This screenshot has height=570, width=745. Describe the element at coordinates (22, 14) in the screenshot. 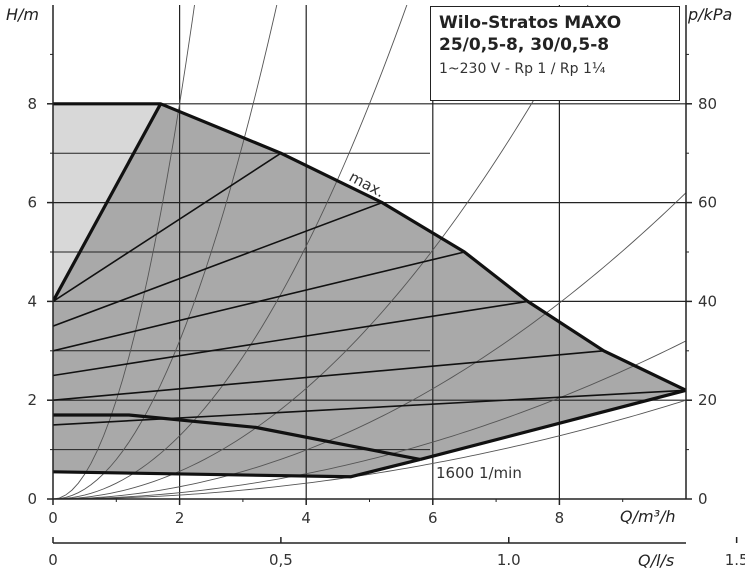

I see `y-axis-title: H/m` at that location.